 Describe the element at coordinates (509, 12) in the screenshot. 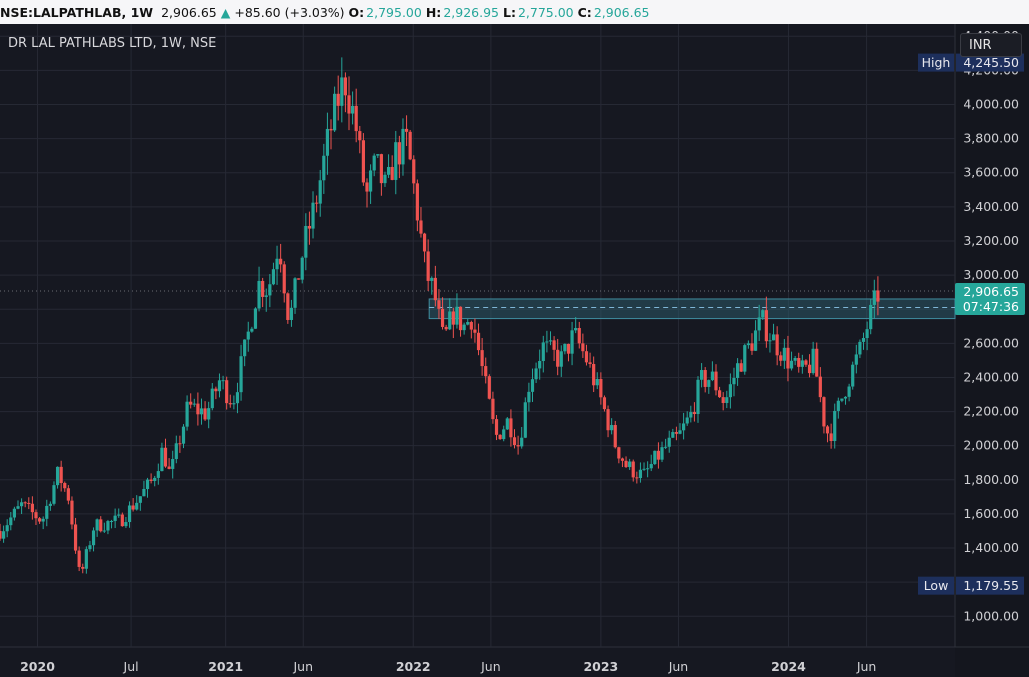

I see `low-label: L:` at that location.